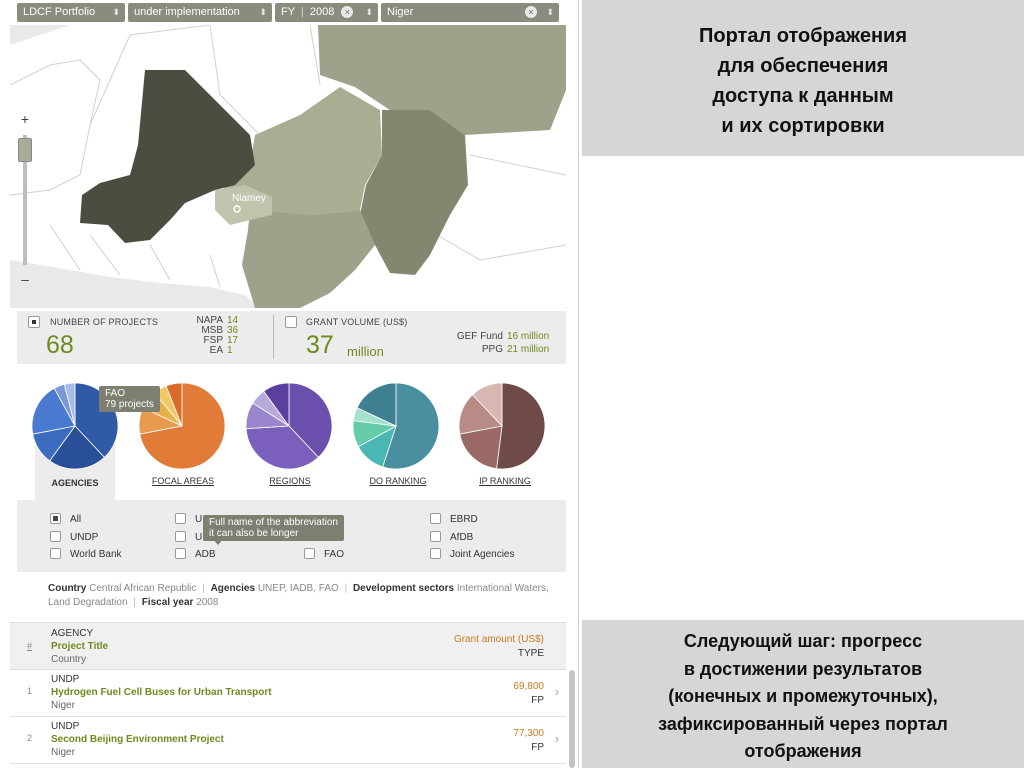  Describe the element at coordinates (291, 322) in the screenshot. I see `grant-radio` at that location.